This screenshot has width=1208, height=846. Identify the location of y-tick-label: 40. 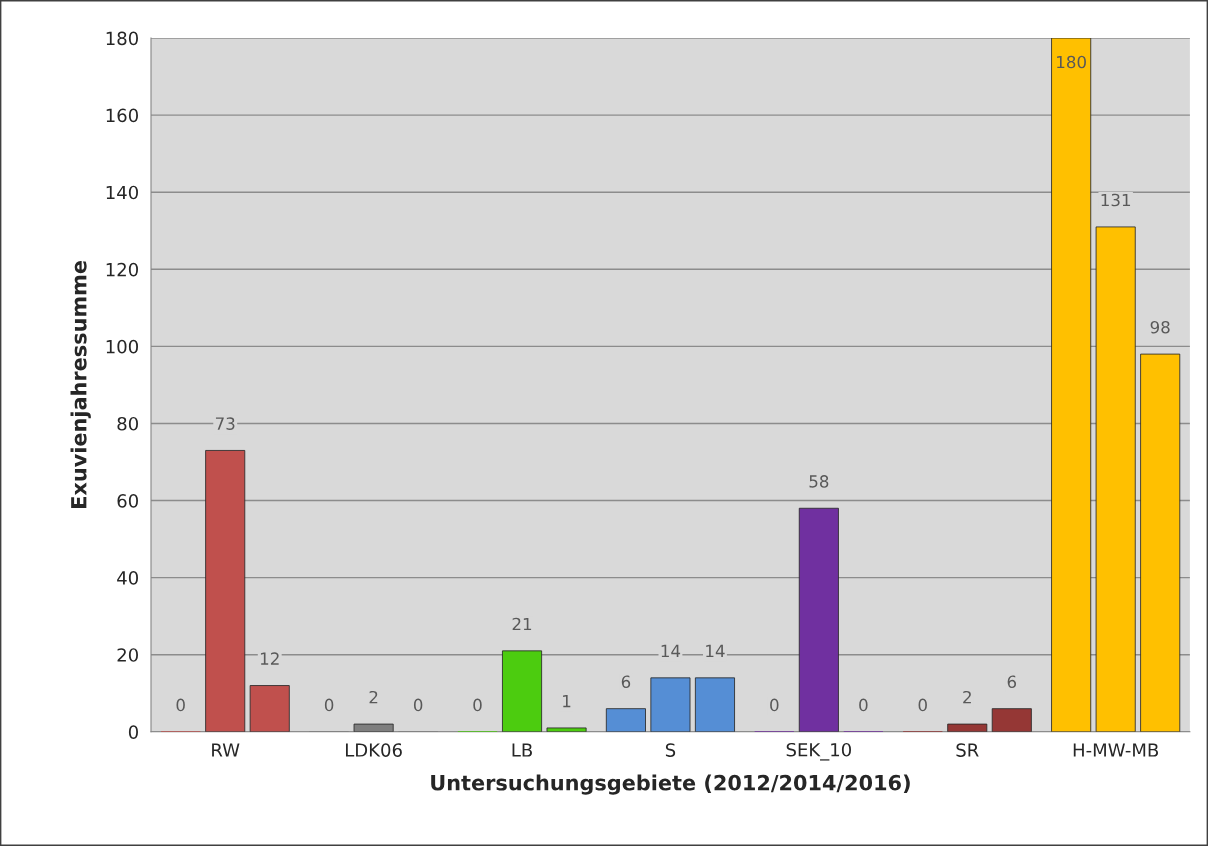
(127, 578).